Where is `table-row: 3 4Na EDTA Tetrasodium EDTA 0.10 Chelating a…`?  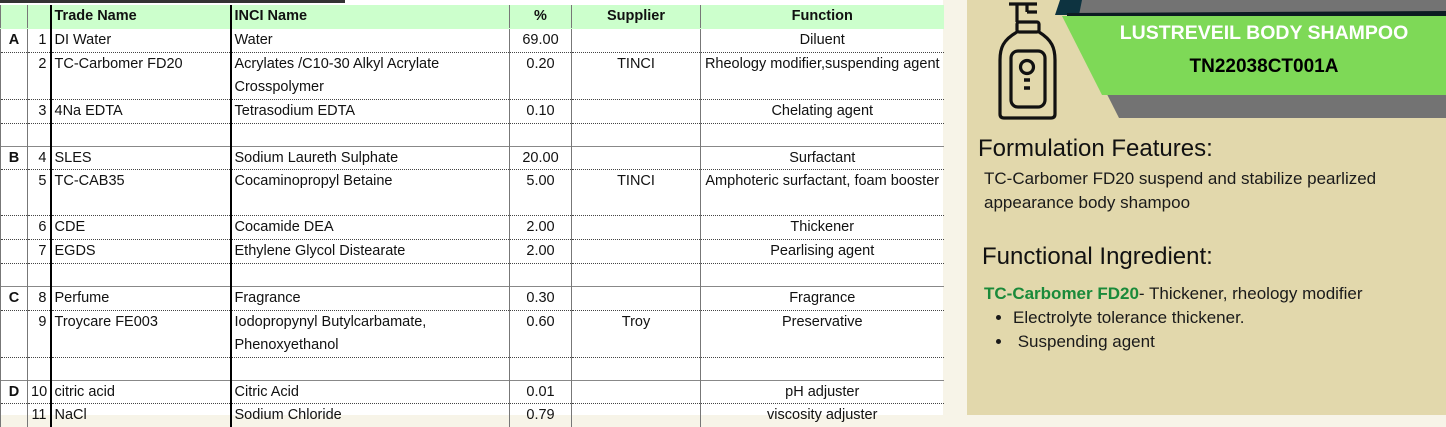 table-row: 3 4Na EDTA Tetrasodium EDTA 0.10 Chelating a… is located at coordinates (472, 111).